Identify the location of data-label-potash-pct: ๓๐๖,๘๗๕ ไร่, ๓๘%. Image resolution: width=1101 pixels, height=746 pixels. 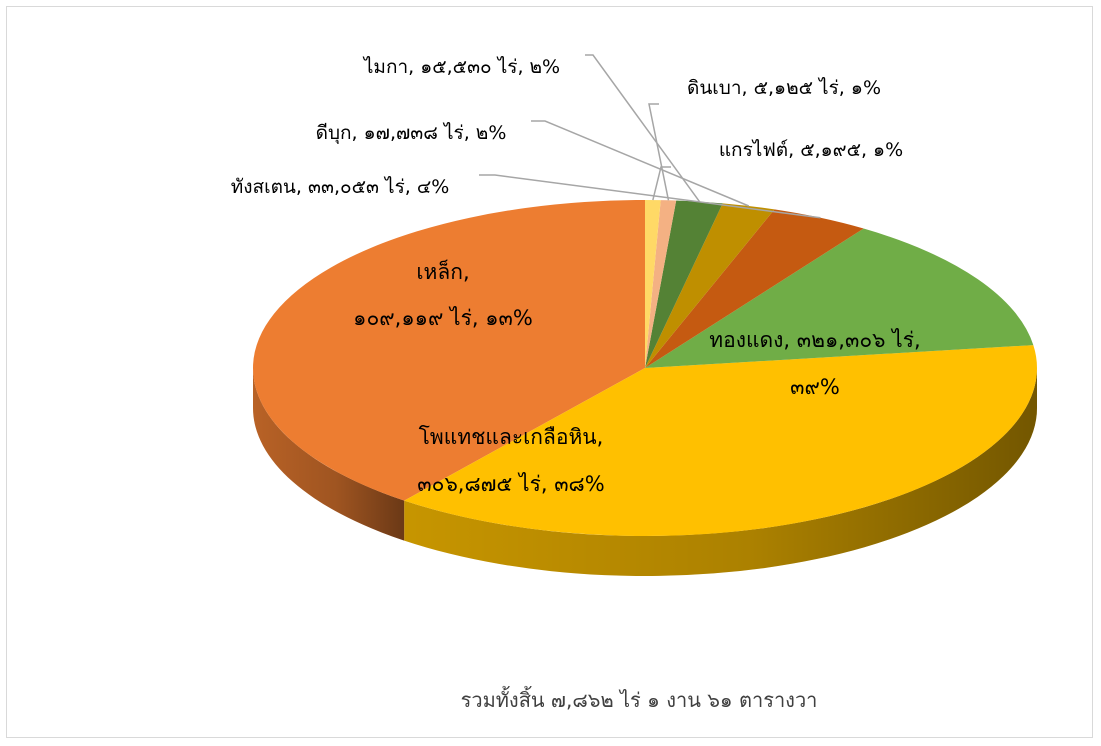
(510, 484).